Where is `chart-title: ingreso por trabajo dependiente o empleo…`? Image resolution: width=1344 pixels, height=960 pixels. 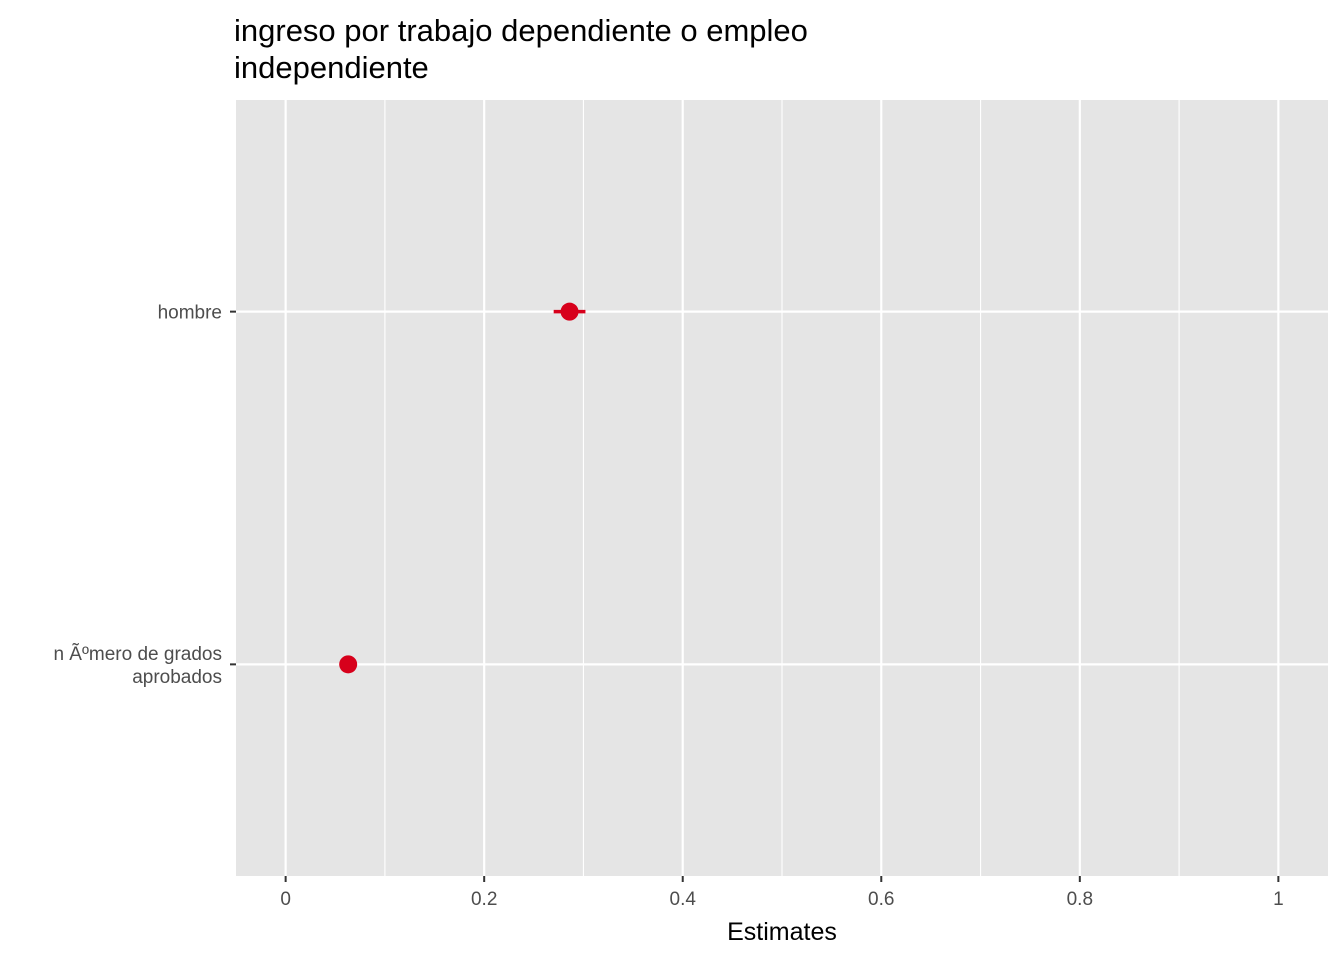
chart-title: ingreso por trabajo dependiente o empleo… is located at coordinates (525, 49).